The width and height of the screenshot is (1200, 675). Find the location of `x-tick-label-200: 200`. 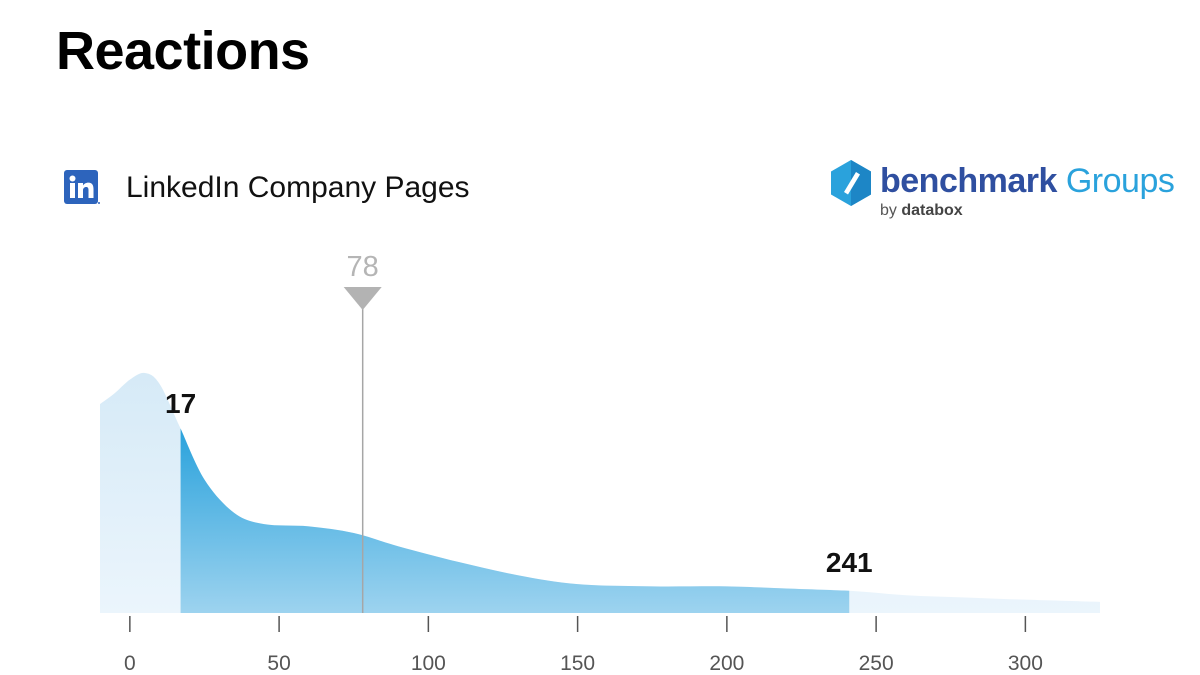

x-tick-label-200: 200 is located at coordinates (726, 663).